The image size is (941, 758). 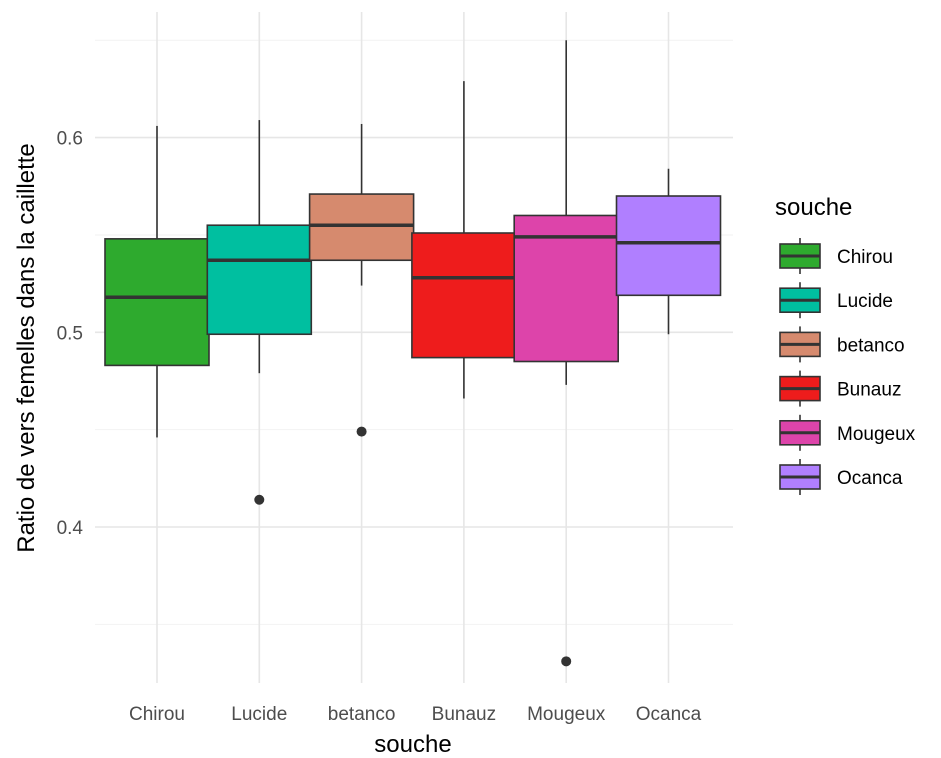 What do you see at coordinates (259, 714) in the screenshot?
I see `x-tick-label: Lucide` at bounding box center [259, 714].